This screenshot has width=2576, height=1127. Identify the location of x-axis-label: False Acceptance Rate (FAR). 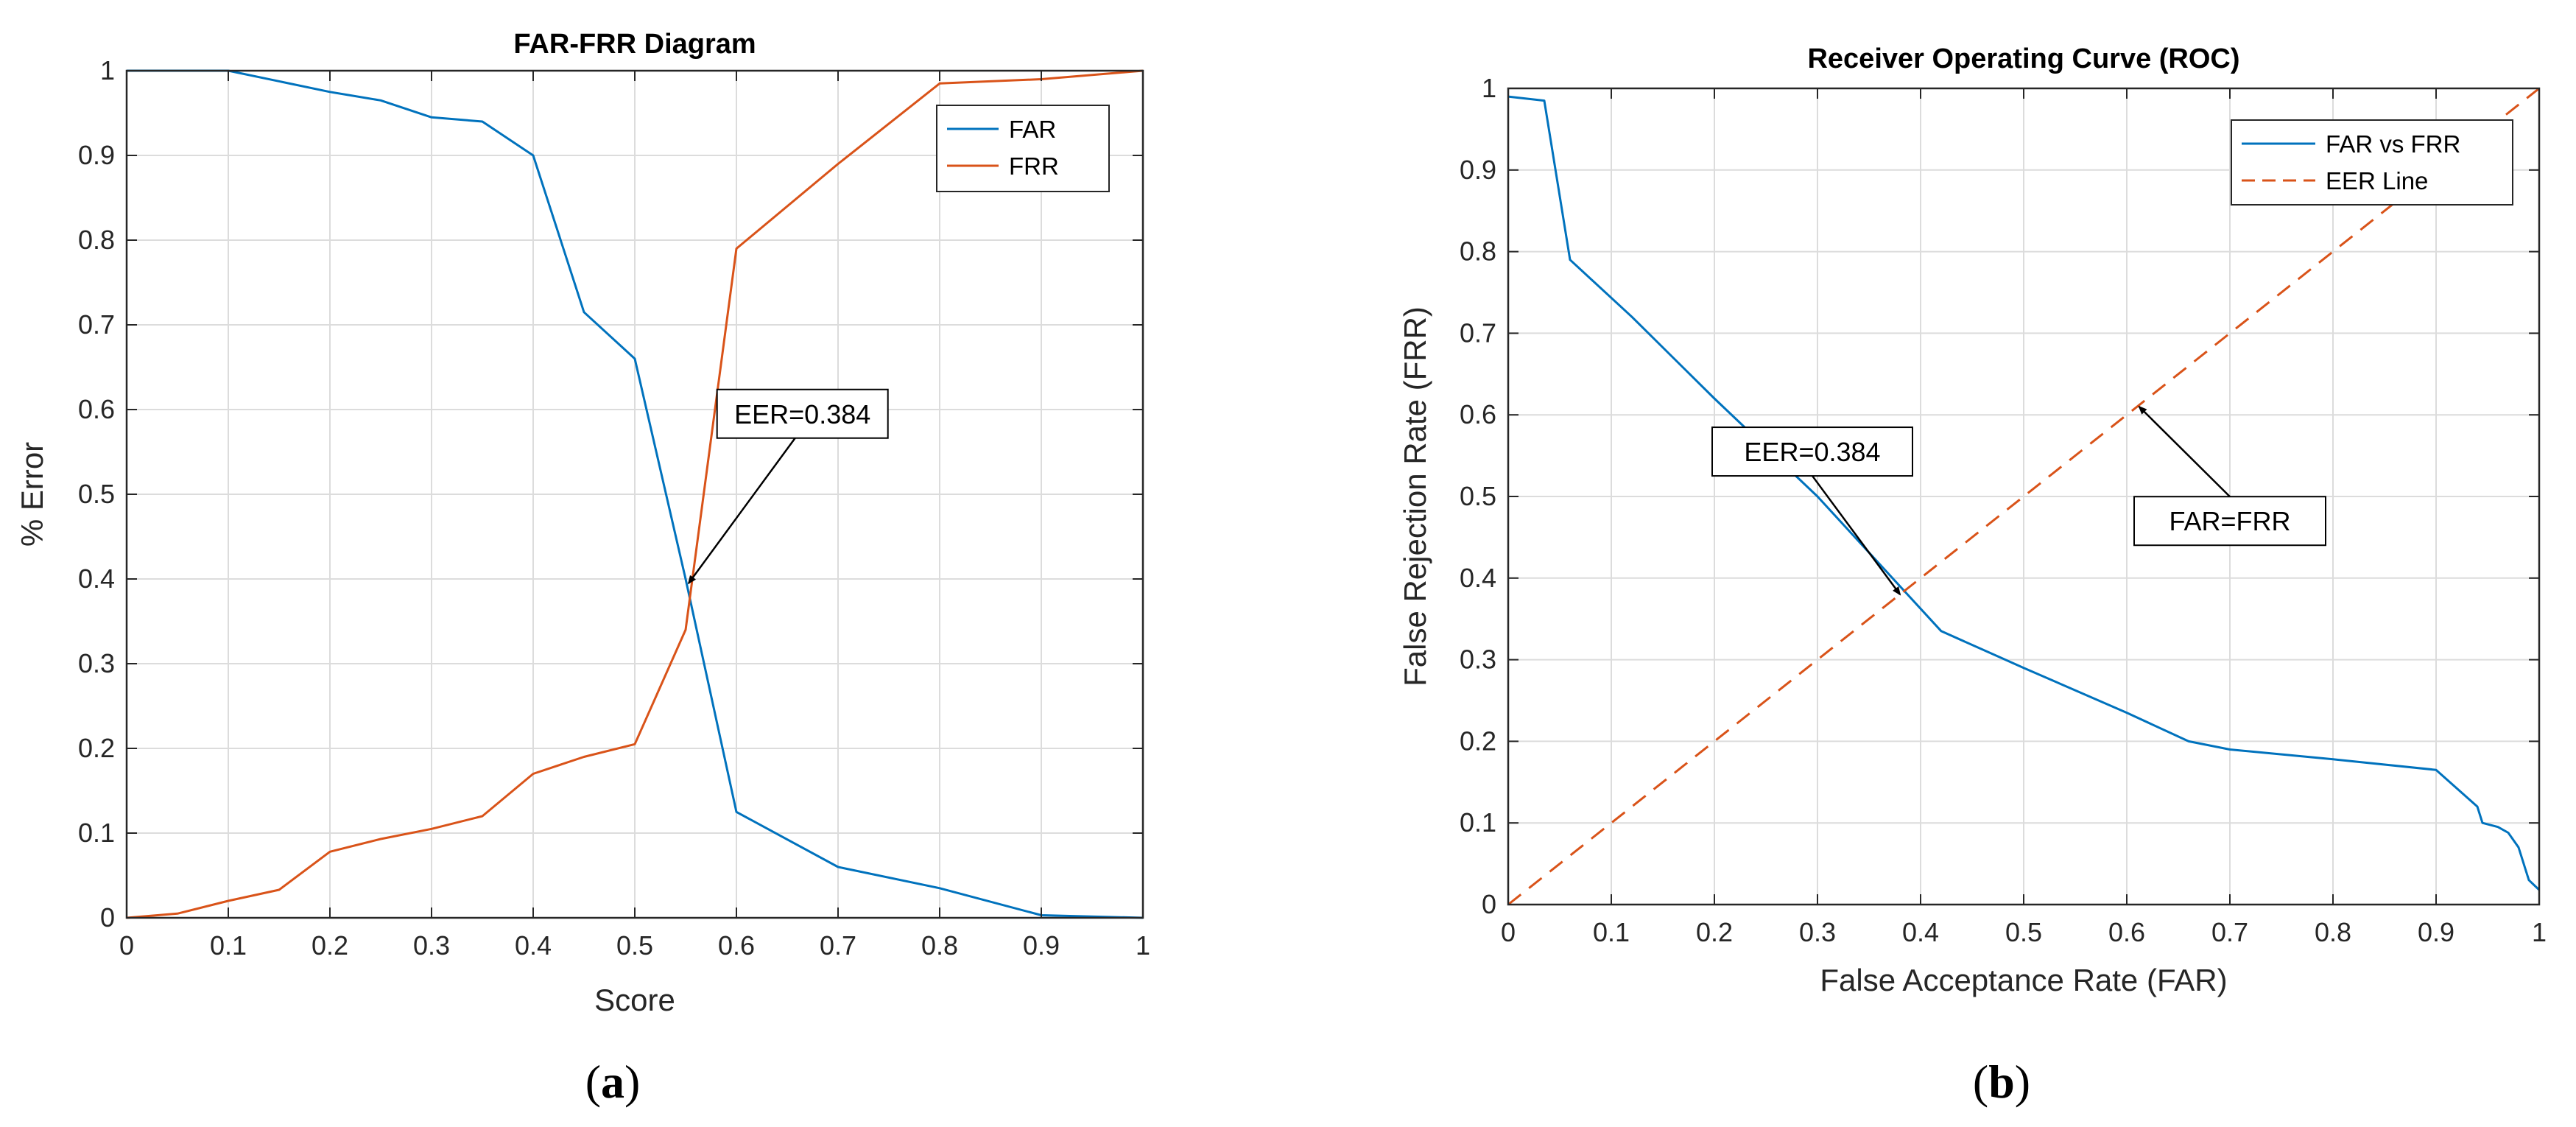
(2023, 980).